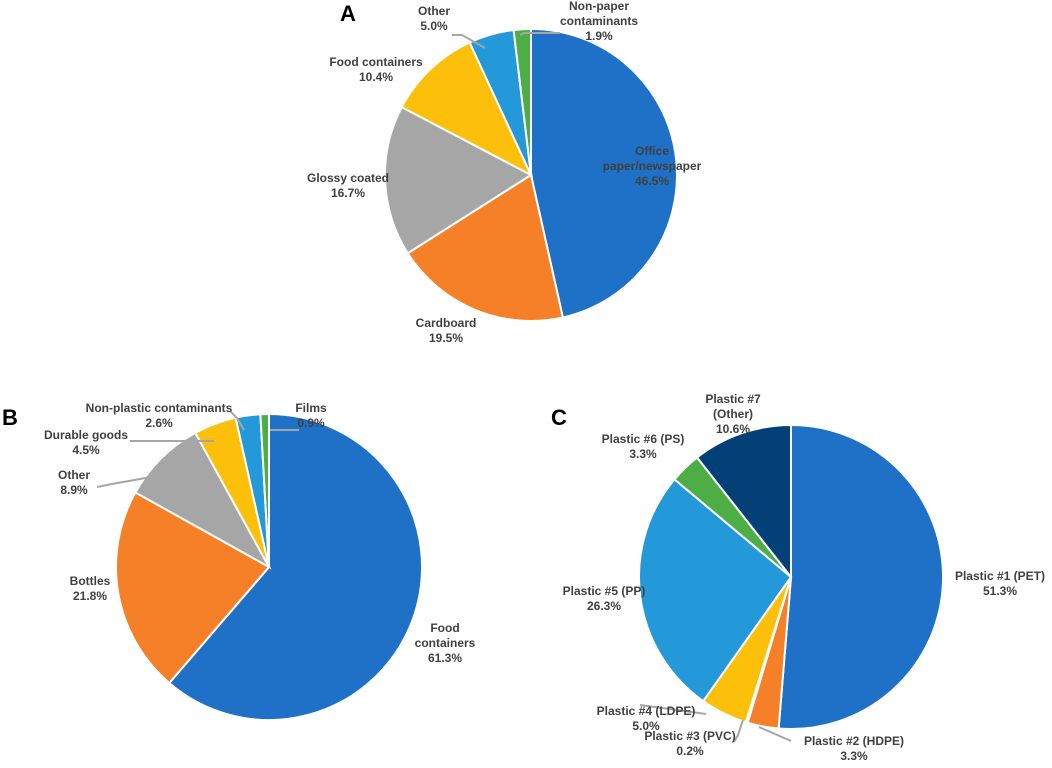 This screenshot has height=768, width=1052. I want to click on slice-label-a-0: Office paper/newspaper 46.5%, so click(652, 166).